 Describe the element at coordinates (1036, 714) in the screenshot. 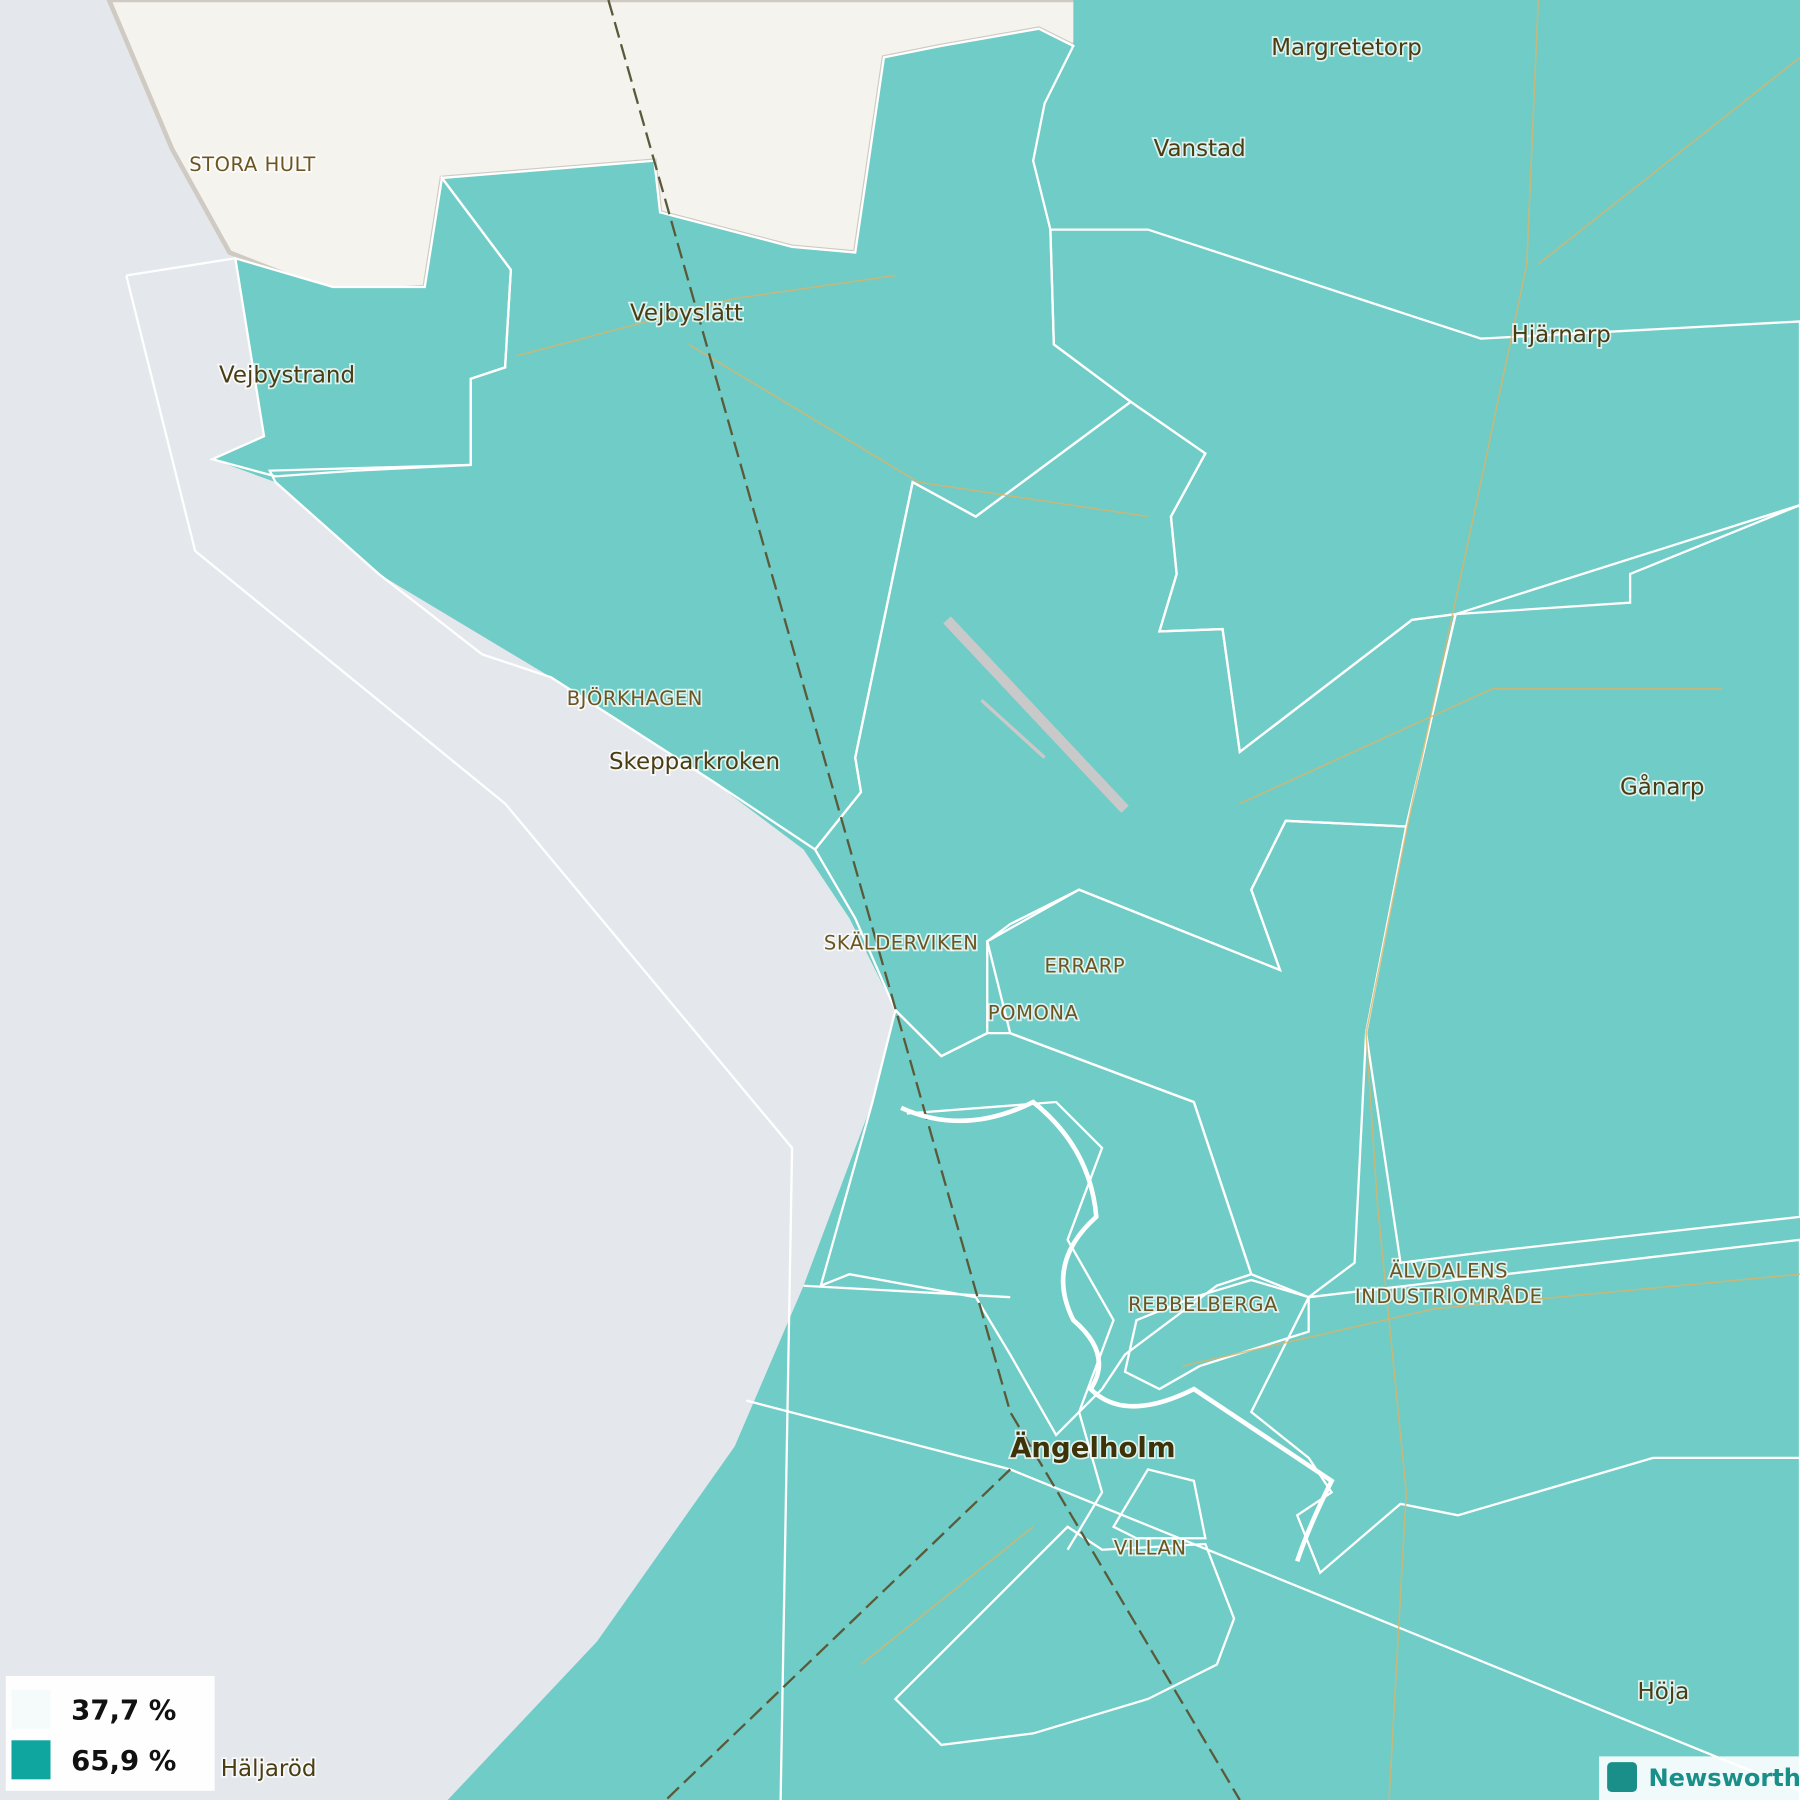

I see `airport-runway` at that location.